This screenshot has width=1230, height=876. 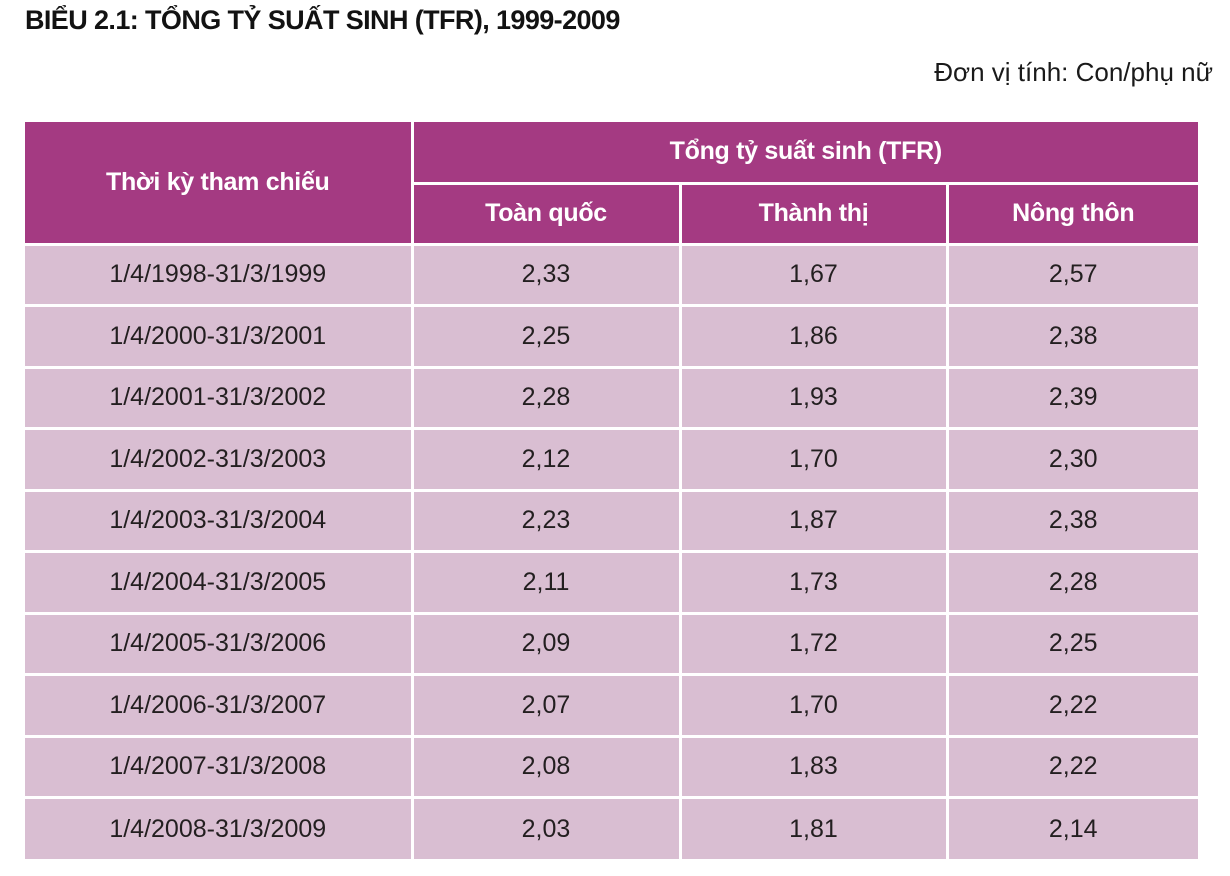 I want to click on table-row: 1/4/2006-31/3/2007 2,07 1,70 2,22, so click(x=611, y=705).